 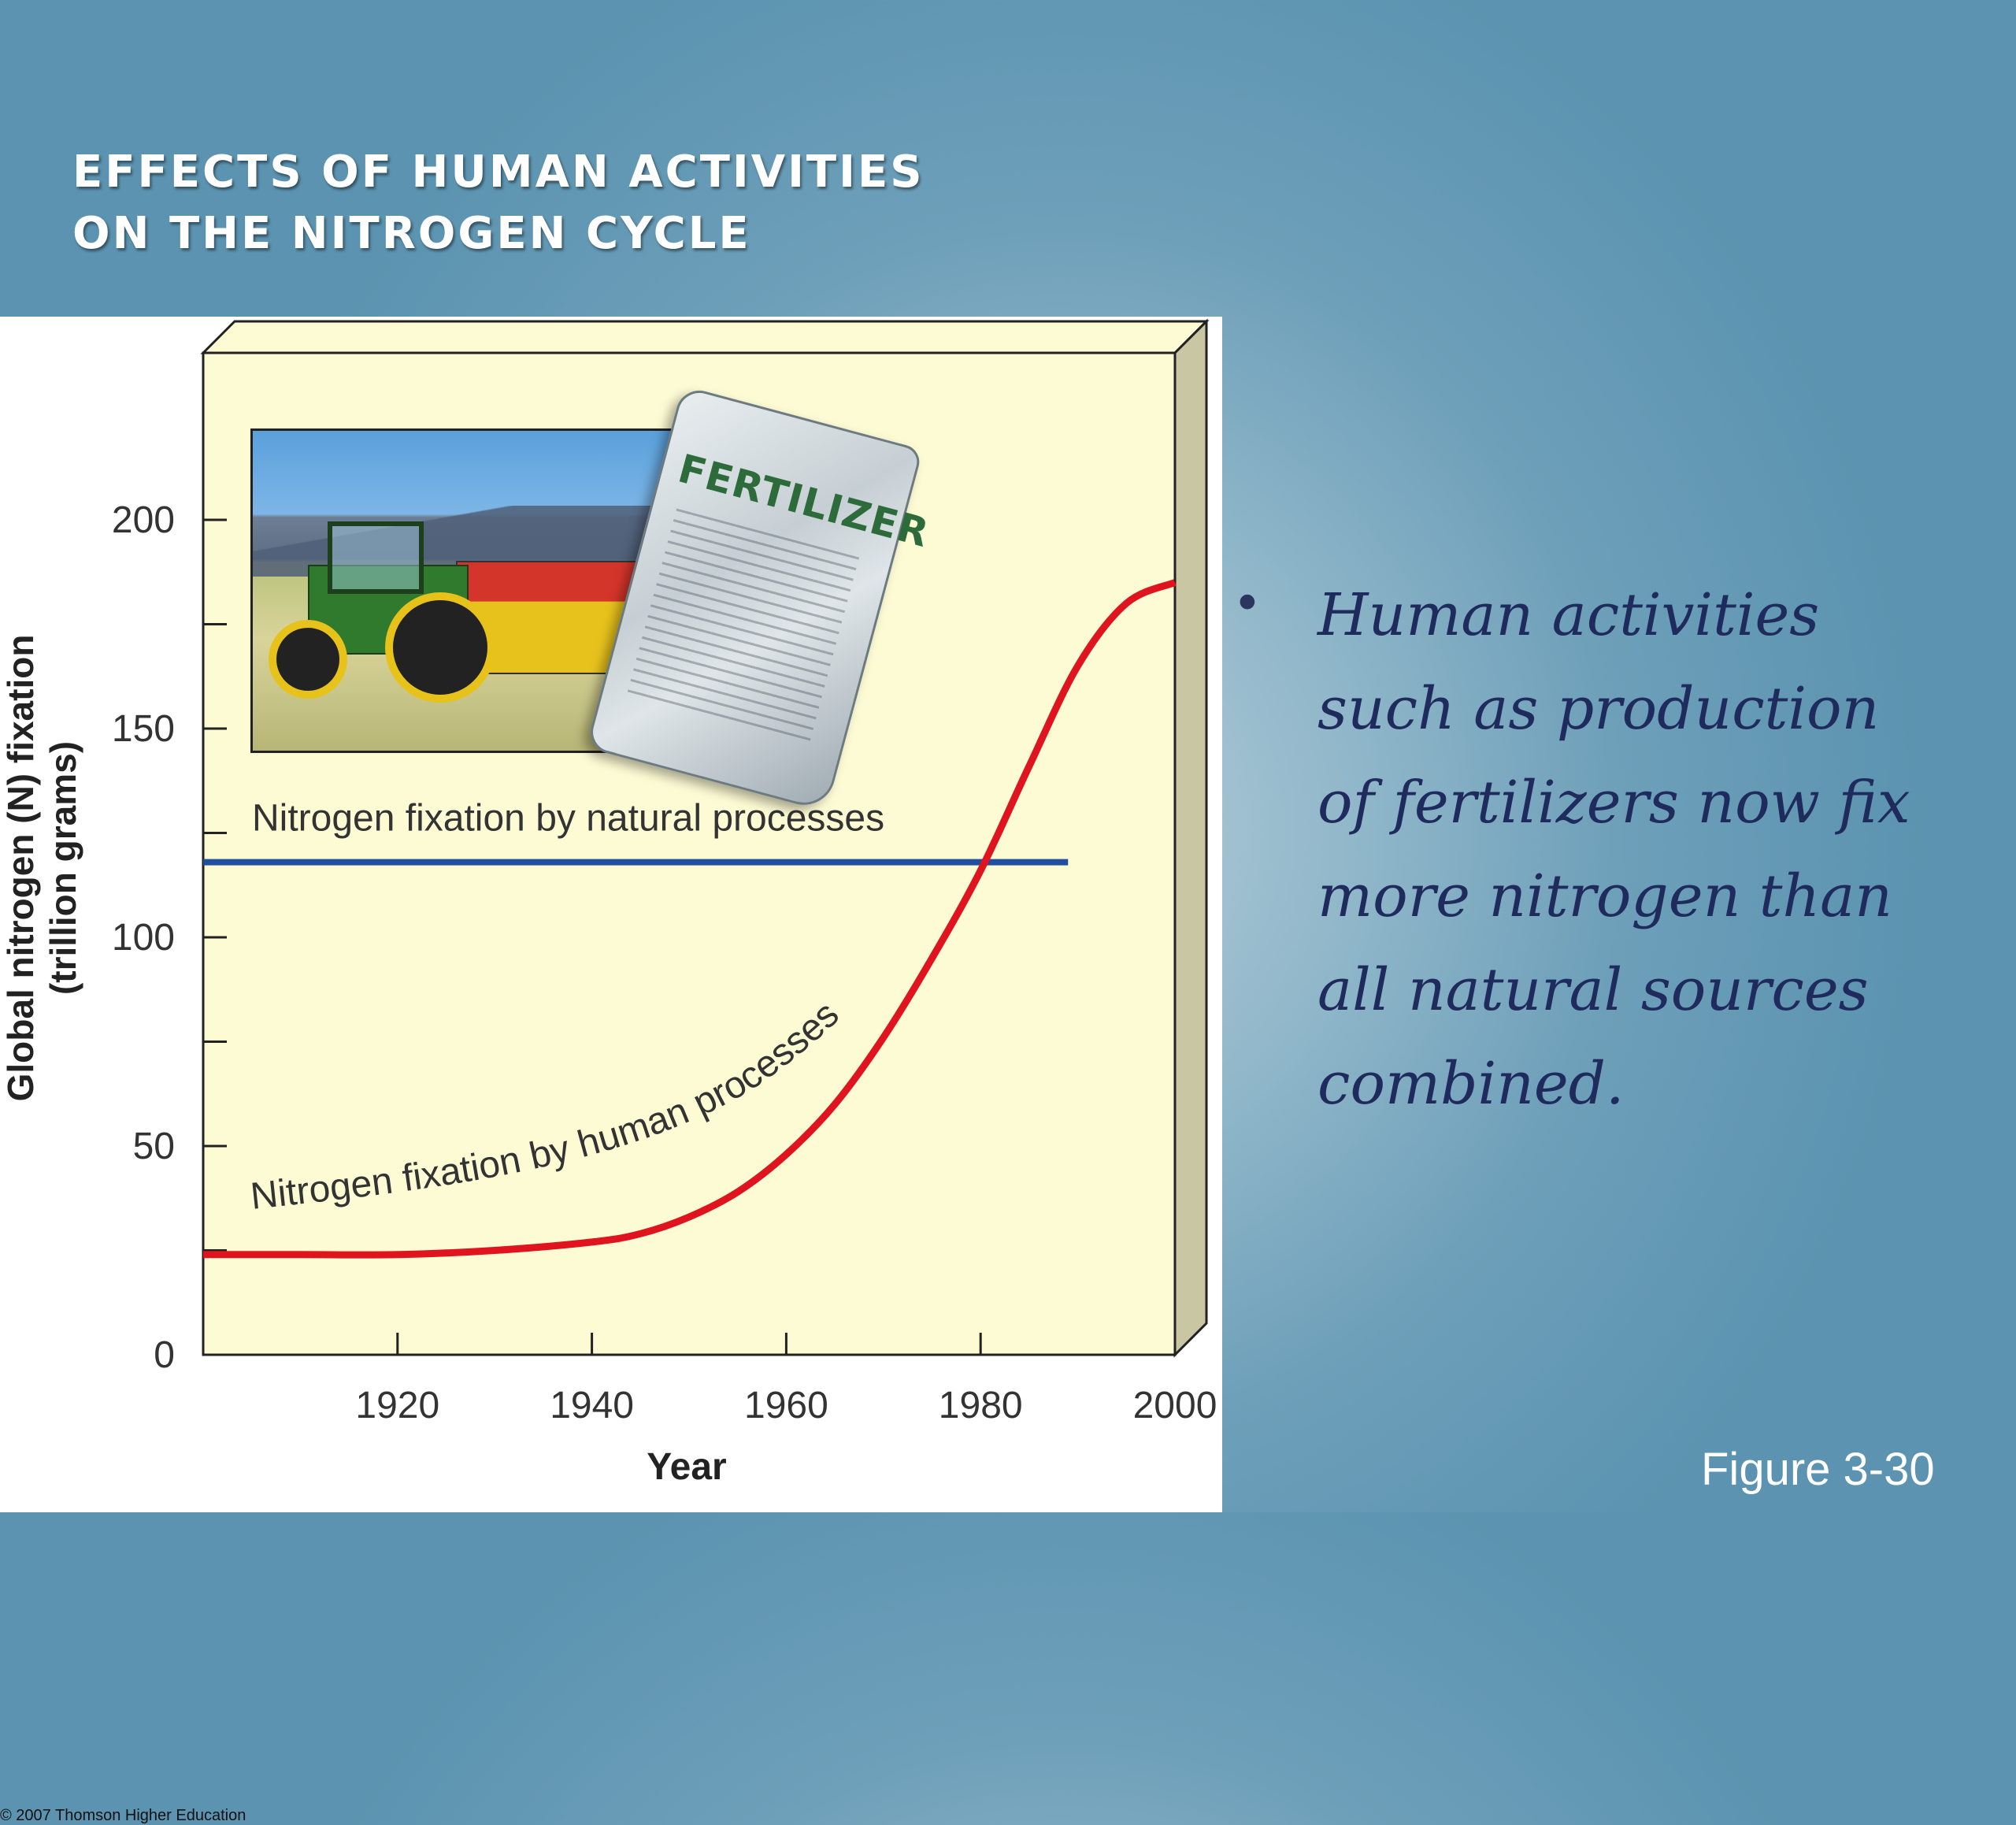 What do you see at coordinates (397, 1405) in the screenshot?
I see `x-tick-label: 1920` at bounding box center [397, 1405].